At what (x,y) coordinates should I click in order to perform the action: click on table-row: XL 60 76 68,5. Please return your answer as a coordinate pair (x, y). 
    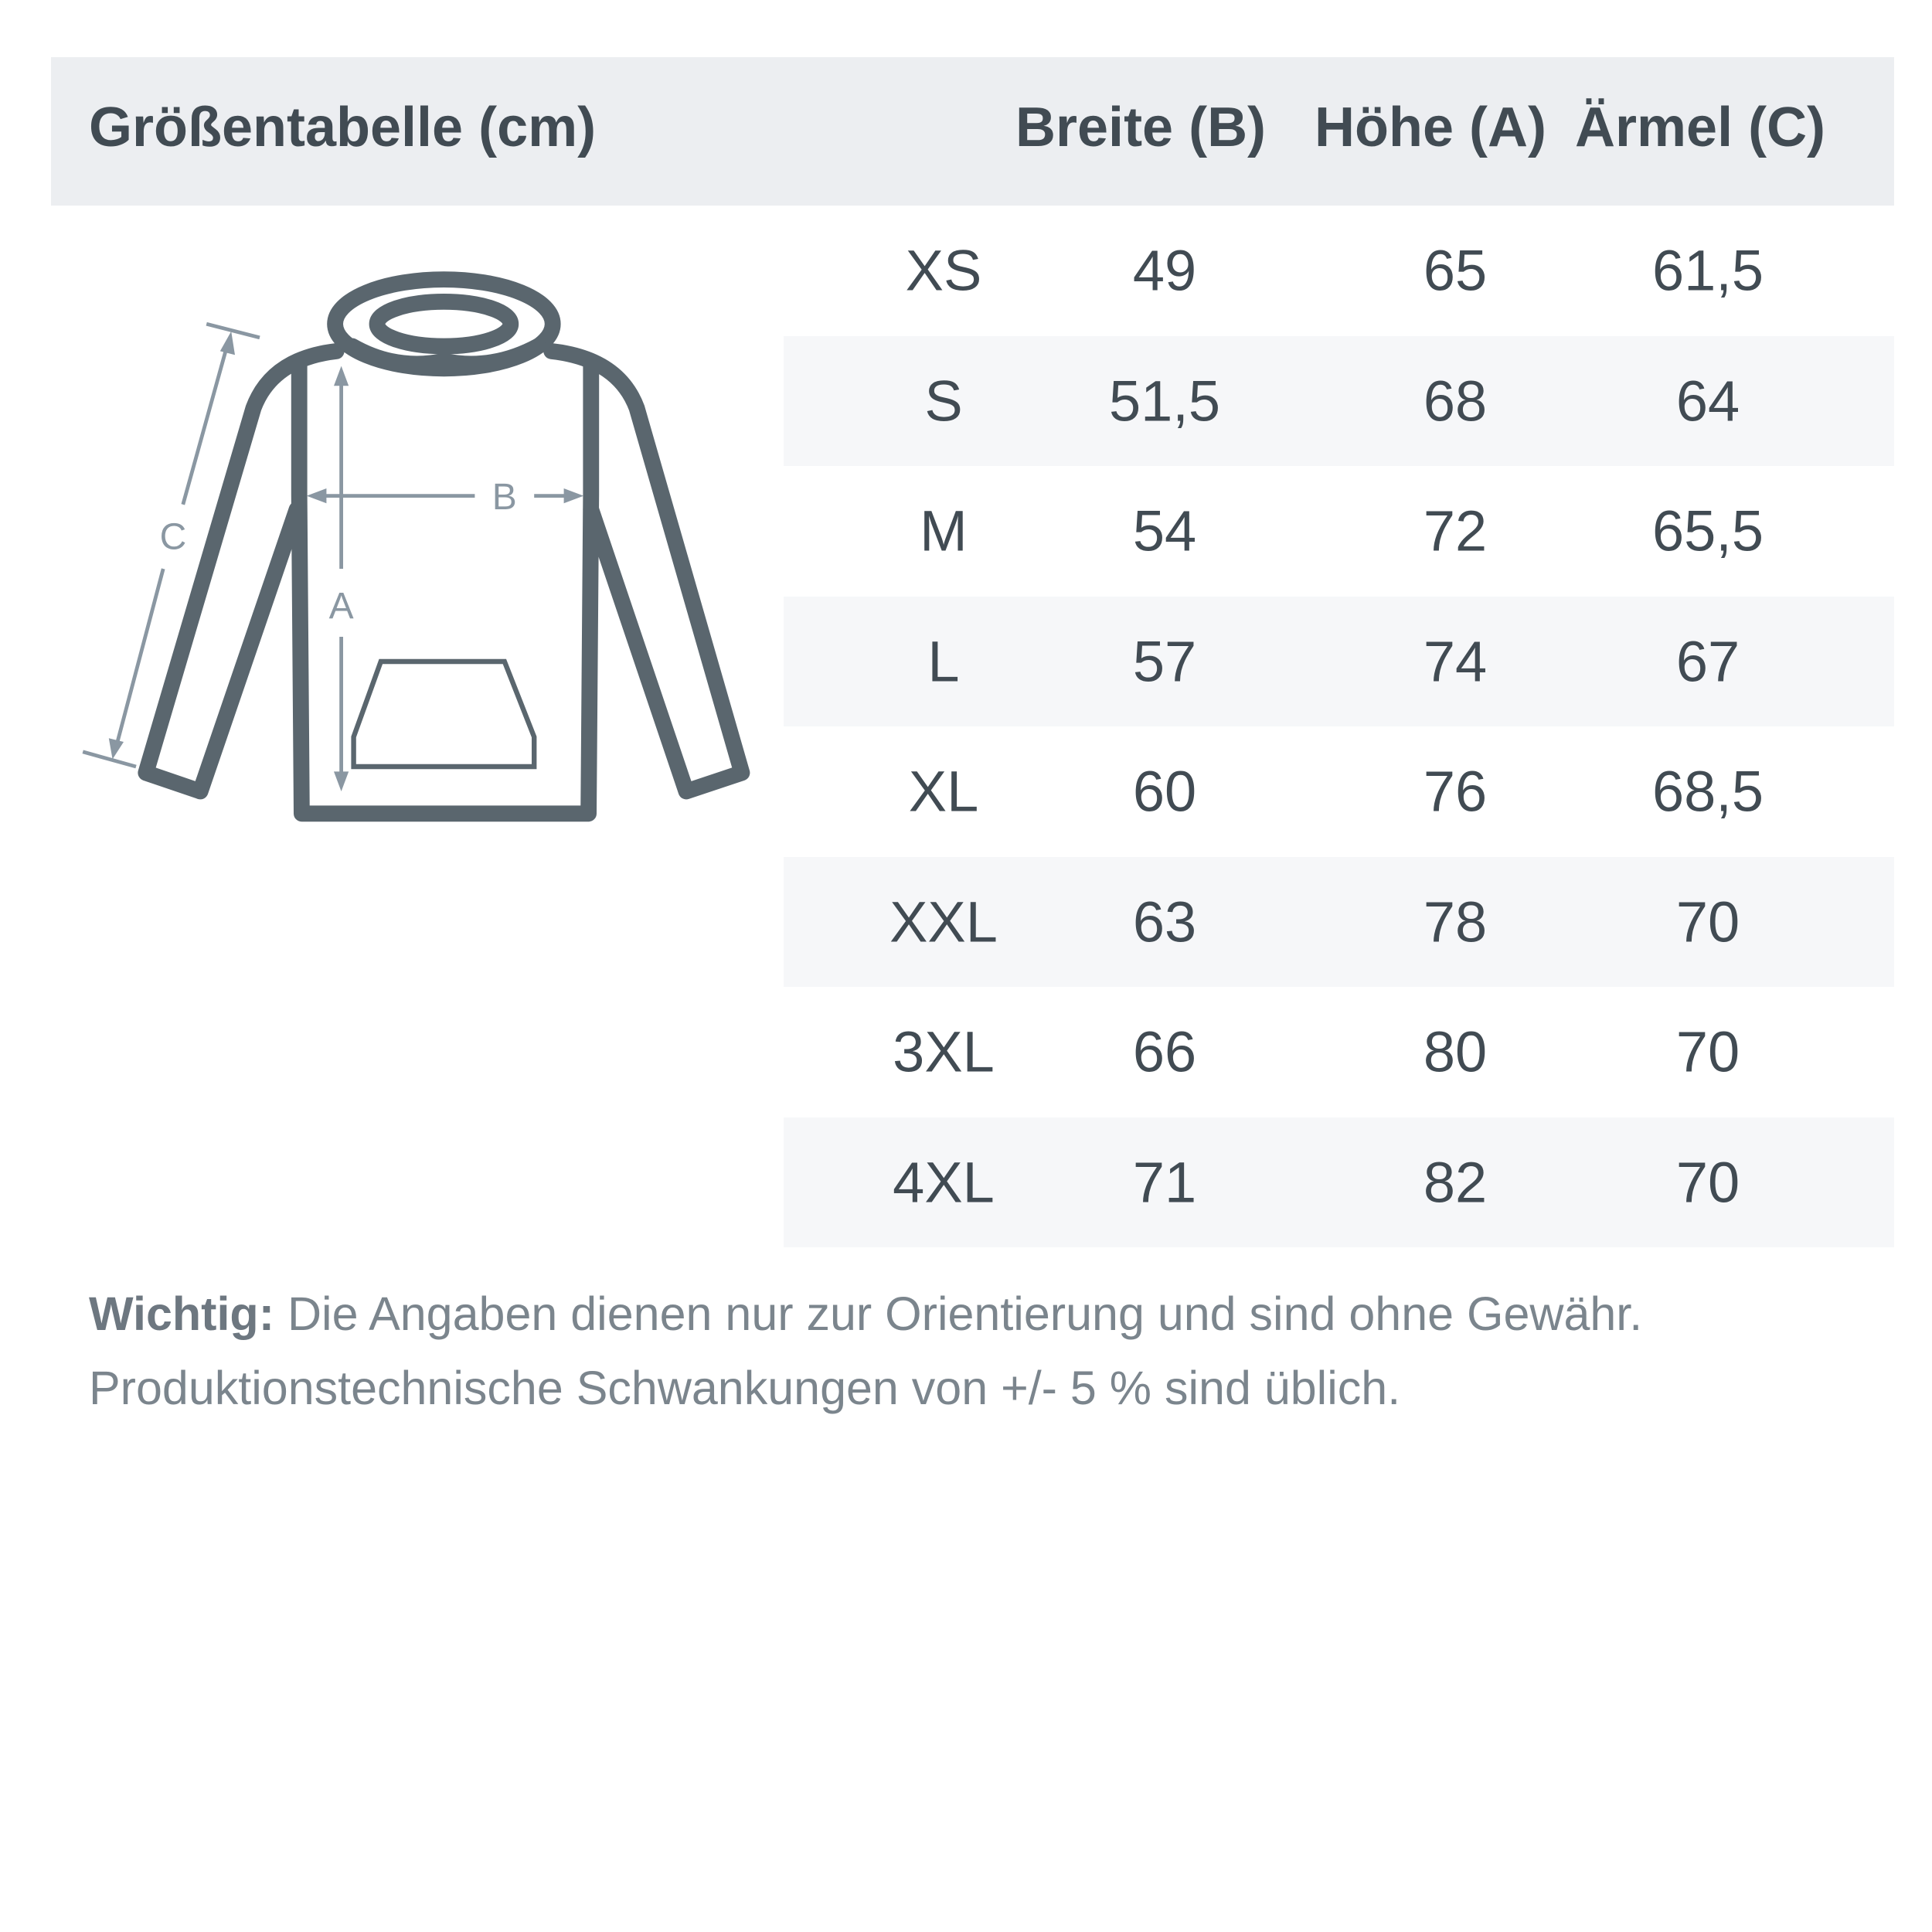
    Looking at the image, I should click on (1339, 792).